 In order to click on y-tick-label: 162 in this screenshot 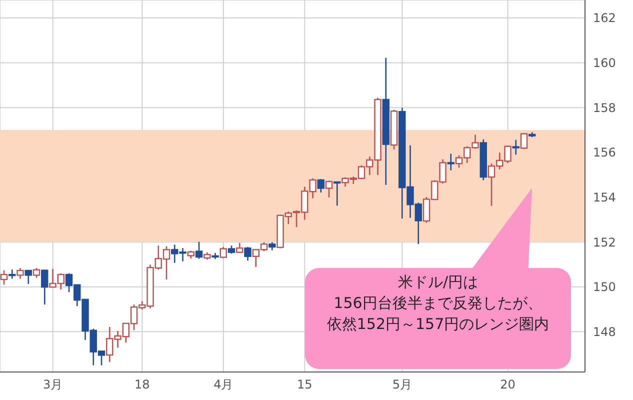, I will do `click(604, 18)`.